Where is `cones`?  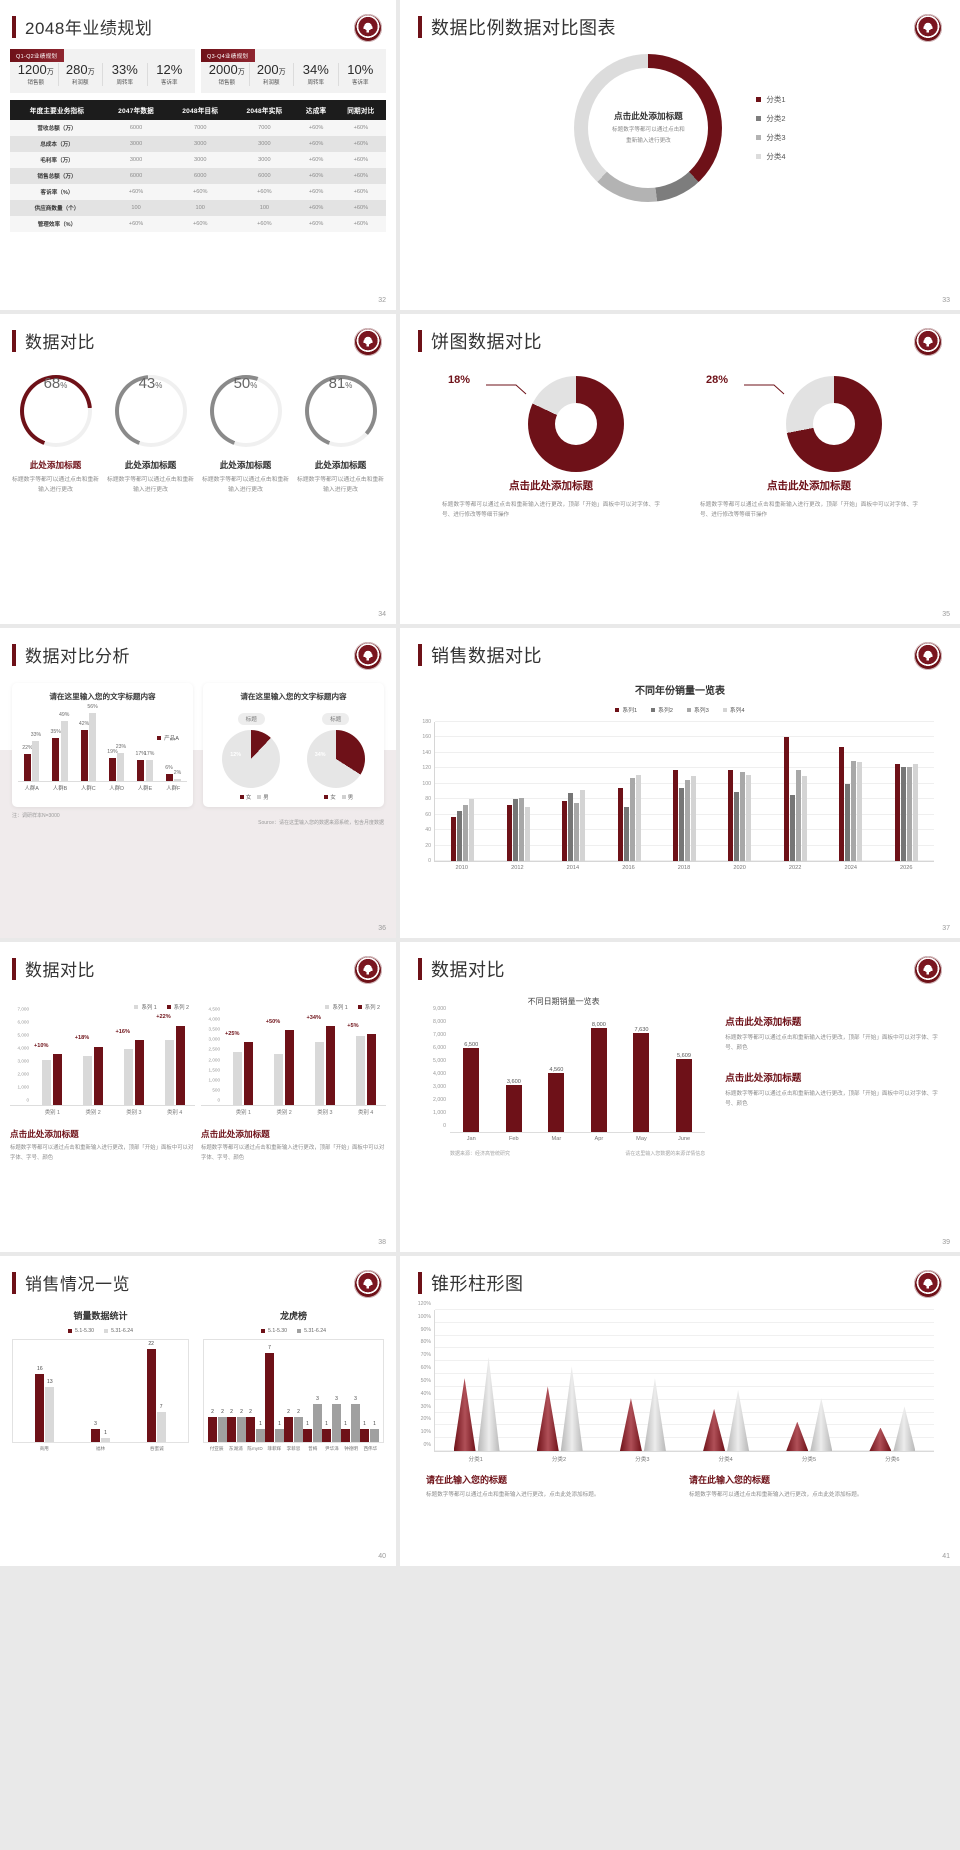
cones is located at coordinates (684, 1380).